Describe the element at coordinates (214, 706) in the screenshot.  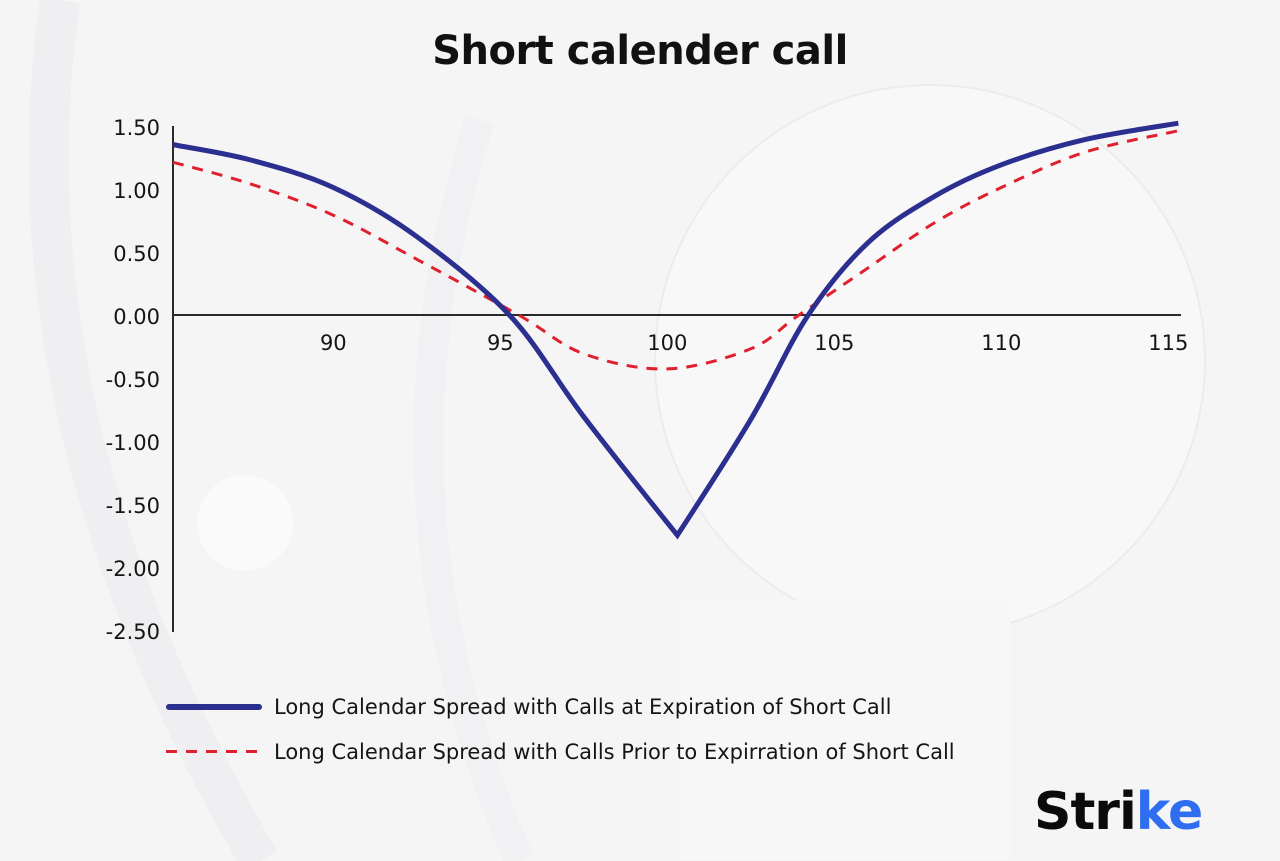
I see `solid-line-swatch-icon` at that location.